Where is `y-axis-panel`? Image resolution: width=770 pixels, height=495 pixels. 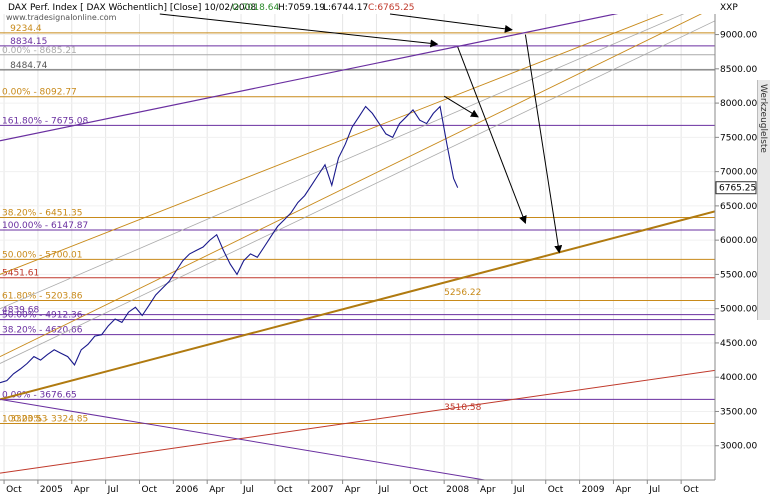 y-axis-panel is located at coordinates (736, 247).